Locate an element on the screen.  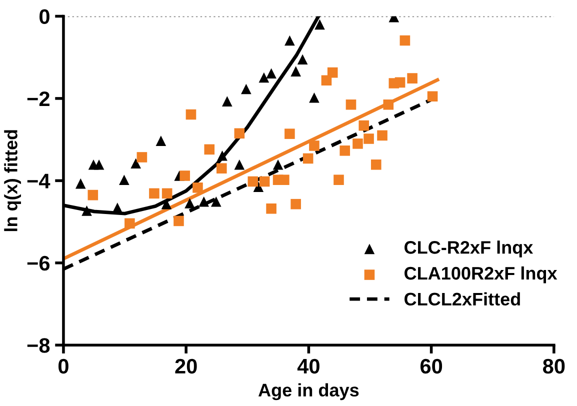
legend-label: CLC-R2xF lnqx is located at coordinates (469, 249).